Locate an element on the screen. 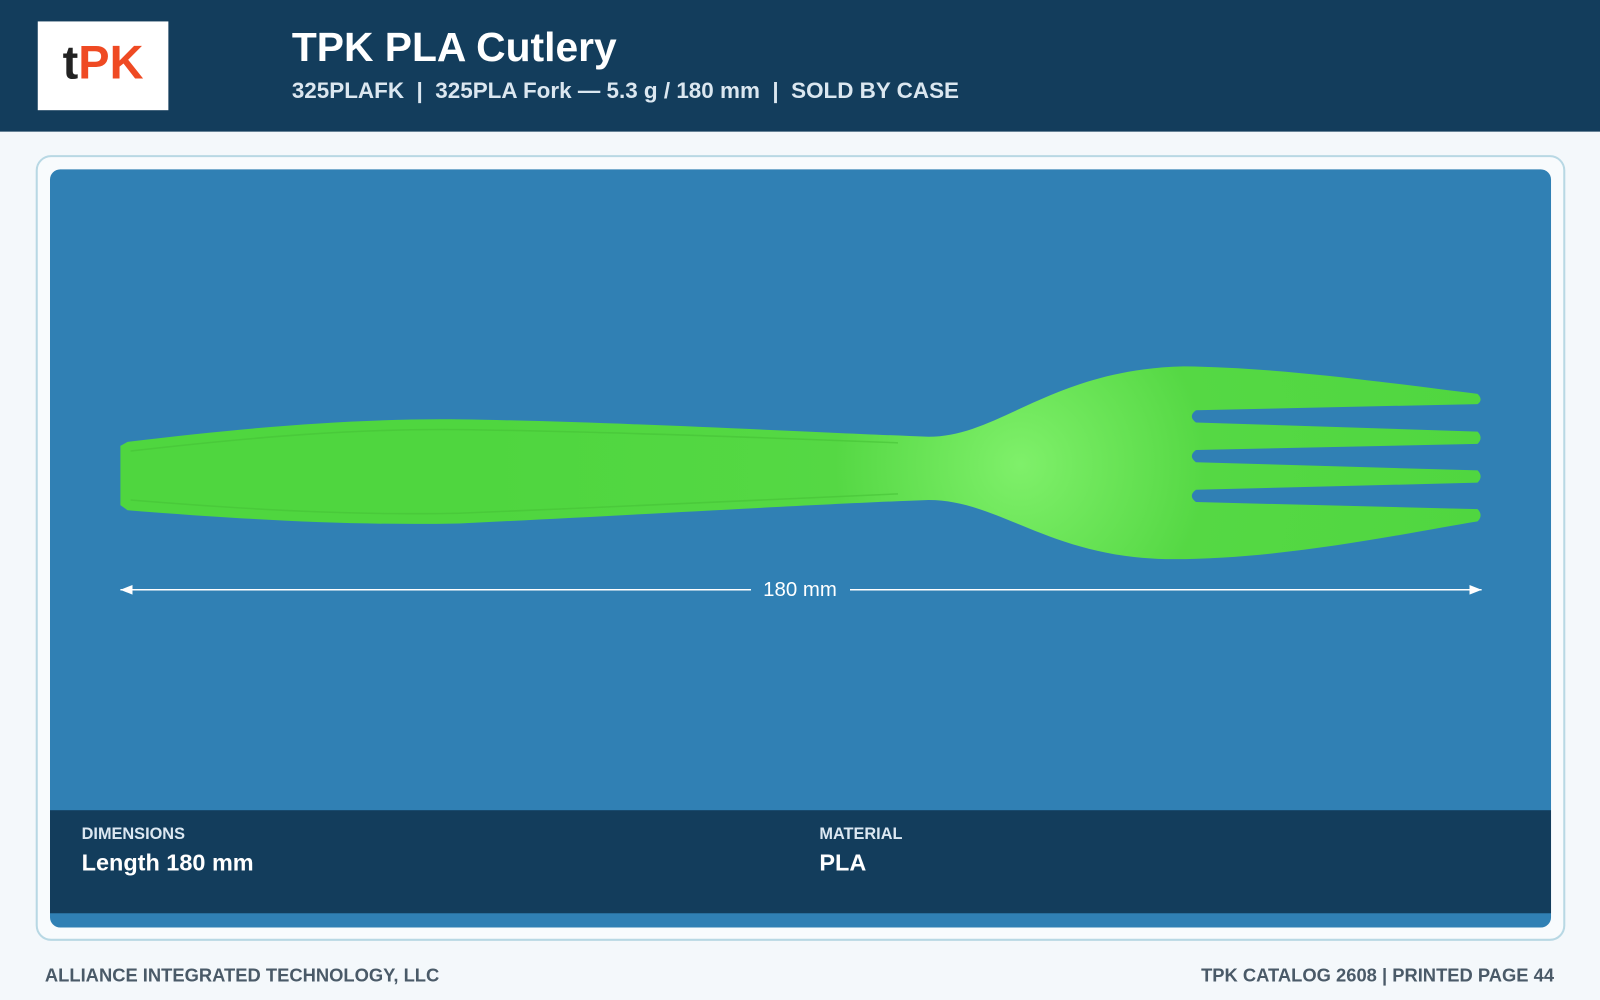 The image size is (1600, 1000). logo: tPK is located at coordinates (103, 63).